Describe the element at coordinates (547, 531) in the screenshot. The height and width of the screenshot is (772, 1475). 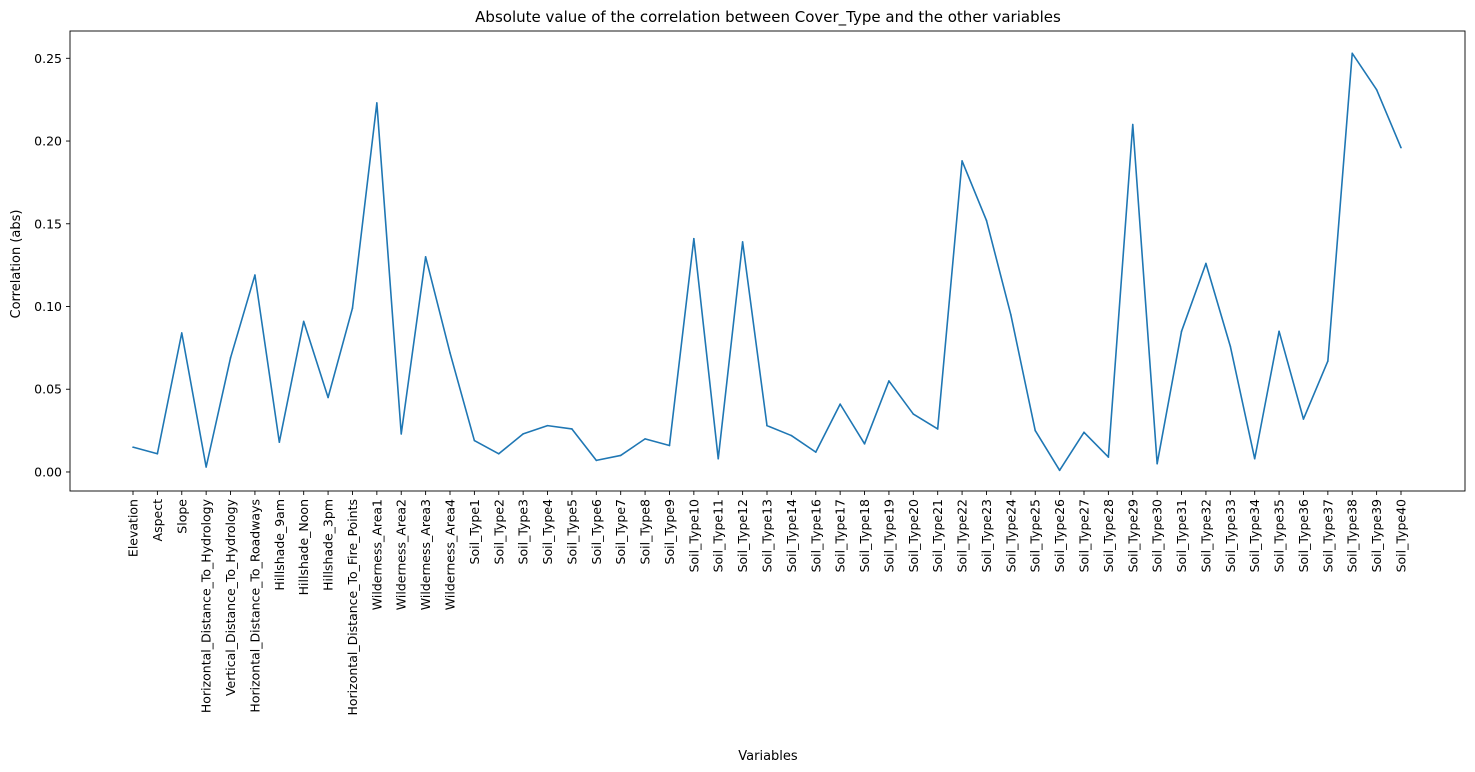
I see `x-tick-label: Soil_Type4` at that location.